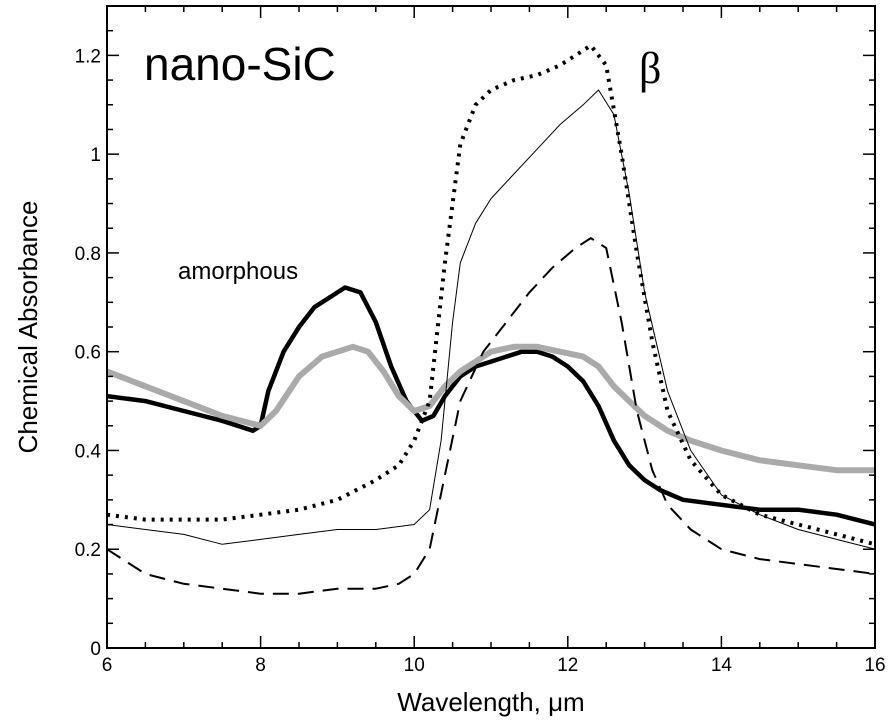 Image resolution: width=894 pixels, height=725 pixels. What do you see at coordinates (238, 271) in the screenshot?
I see `annotation-amorphous: amorphous` at bounding box center [238, 271].